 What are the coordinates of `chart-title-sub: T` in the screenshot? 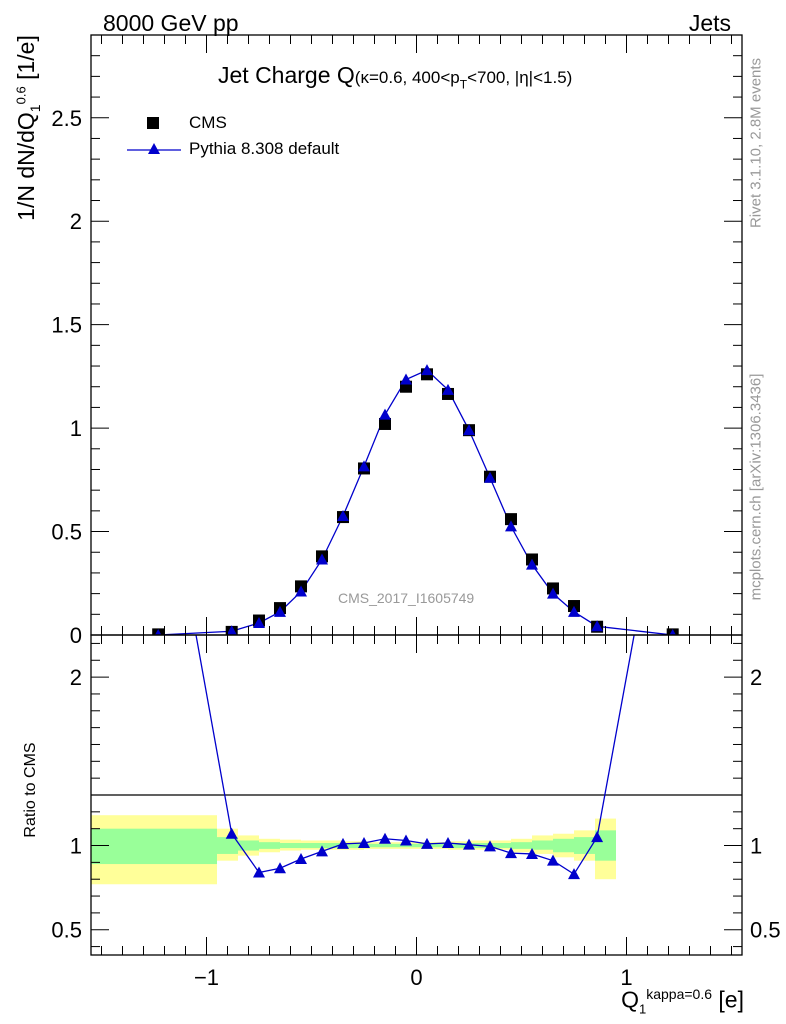 It's located at (463, 84).